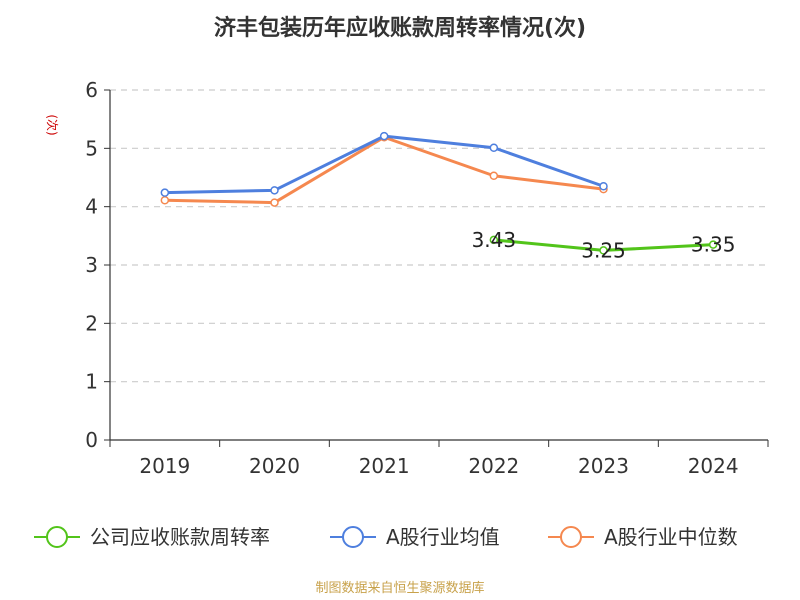 The width and height of the screenshot is (800, 600). Describe the element at coordinates (713, 466) in the screenshot. I see `x-tick-label: 2024` at that location.